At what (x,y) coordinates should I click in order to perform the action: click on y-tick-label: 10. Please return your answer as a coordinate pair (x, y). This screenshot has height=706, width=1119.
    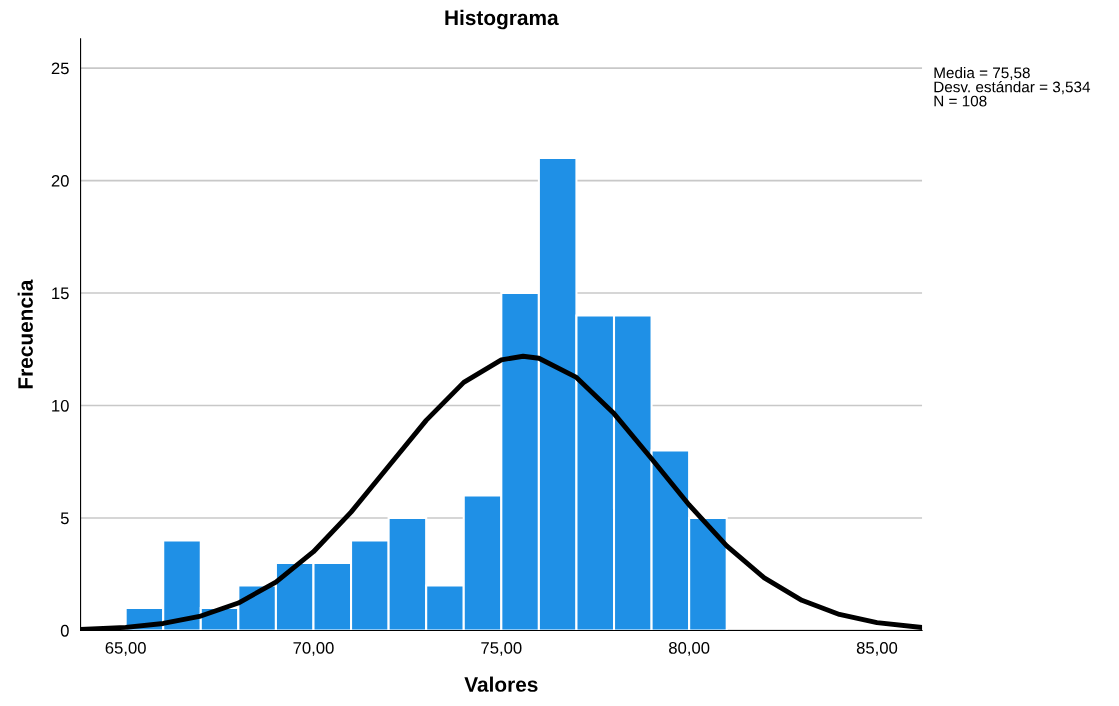
    Looking at the image, I should click on (60, 405).